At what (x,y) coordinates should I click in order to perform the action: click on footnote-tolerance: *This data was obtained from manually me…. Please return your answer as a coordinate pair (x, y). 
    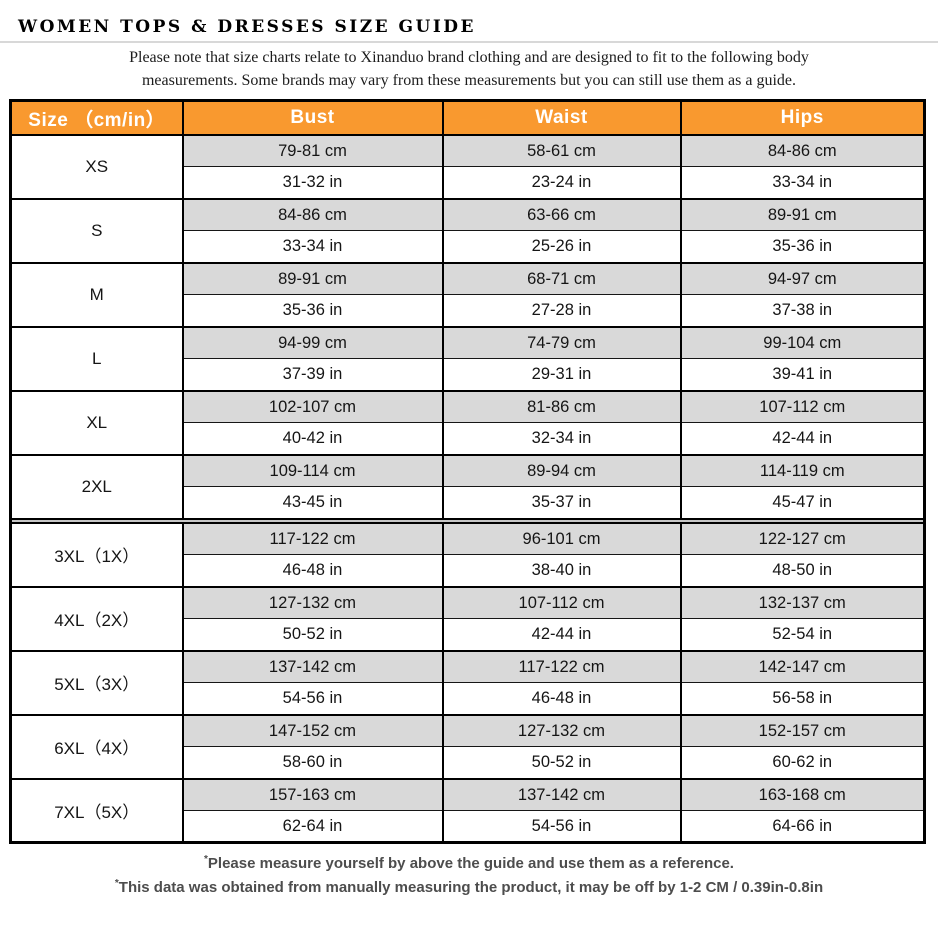
    Looking at the image, I should click on (469, 887).